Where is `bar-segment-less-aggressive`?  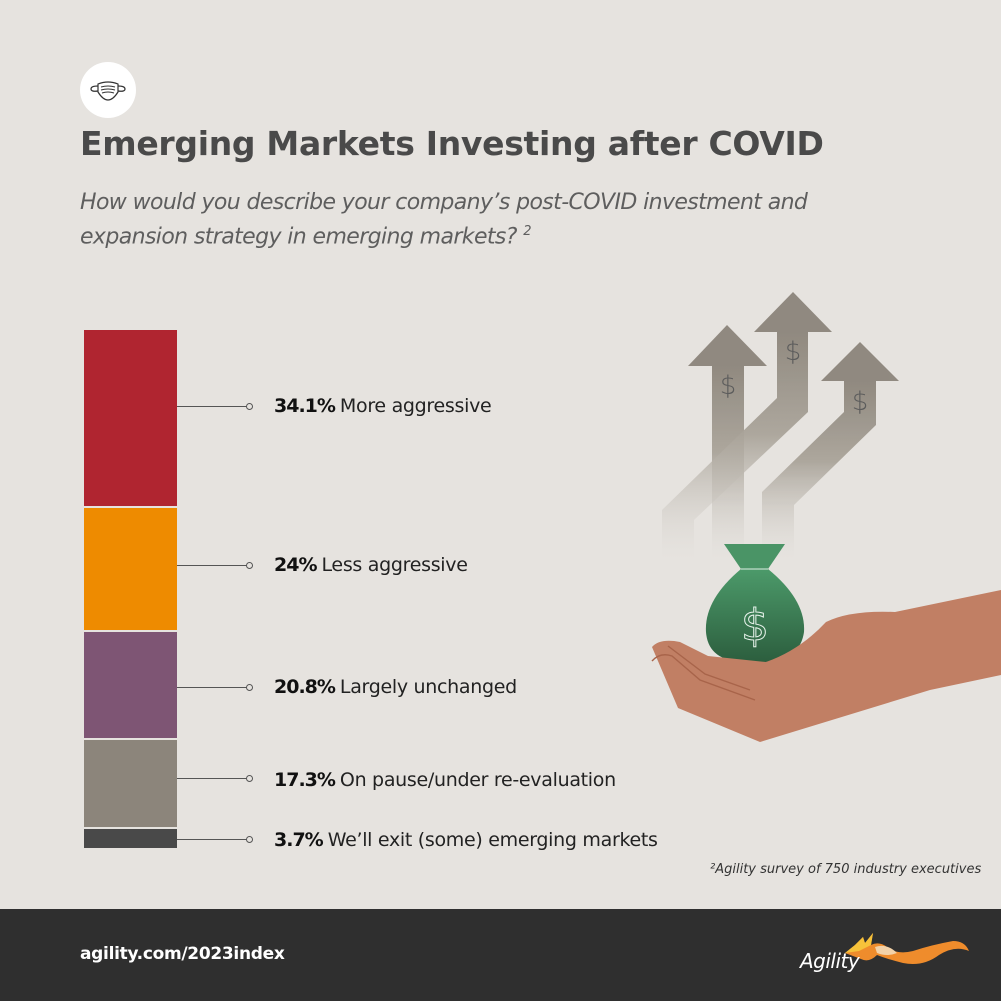
bar-segment-less-aggressive is located at coordinates (130, 569).